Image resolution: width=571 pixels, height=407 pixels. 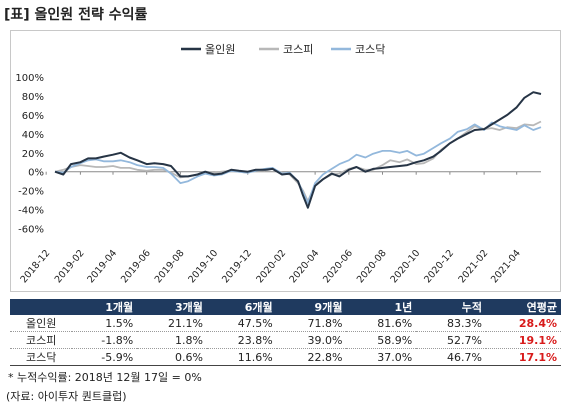 I want to click on table-cell: 1.8%, so click(x=172, y=340).